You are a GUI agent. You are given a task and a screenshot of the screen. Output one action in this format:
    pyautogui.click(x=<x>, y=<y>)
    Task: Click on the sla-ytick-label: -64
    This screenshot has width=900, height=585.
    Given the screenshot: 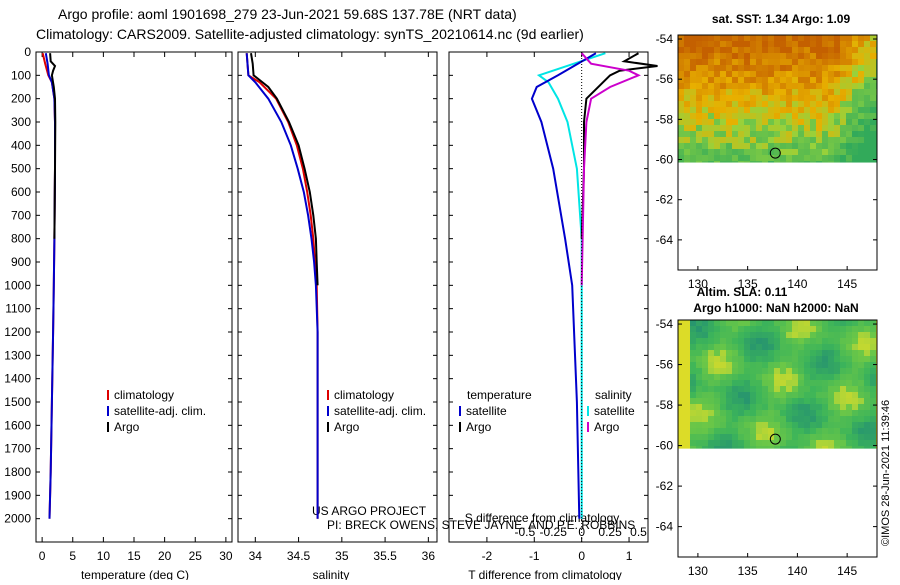 What is the action you would take?
    pyautogui.click(x=665, y=527)
    